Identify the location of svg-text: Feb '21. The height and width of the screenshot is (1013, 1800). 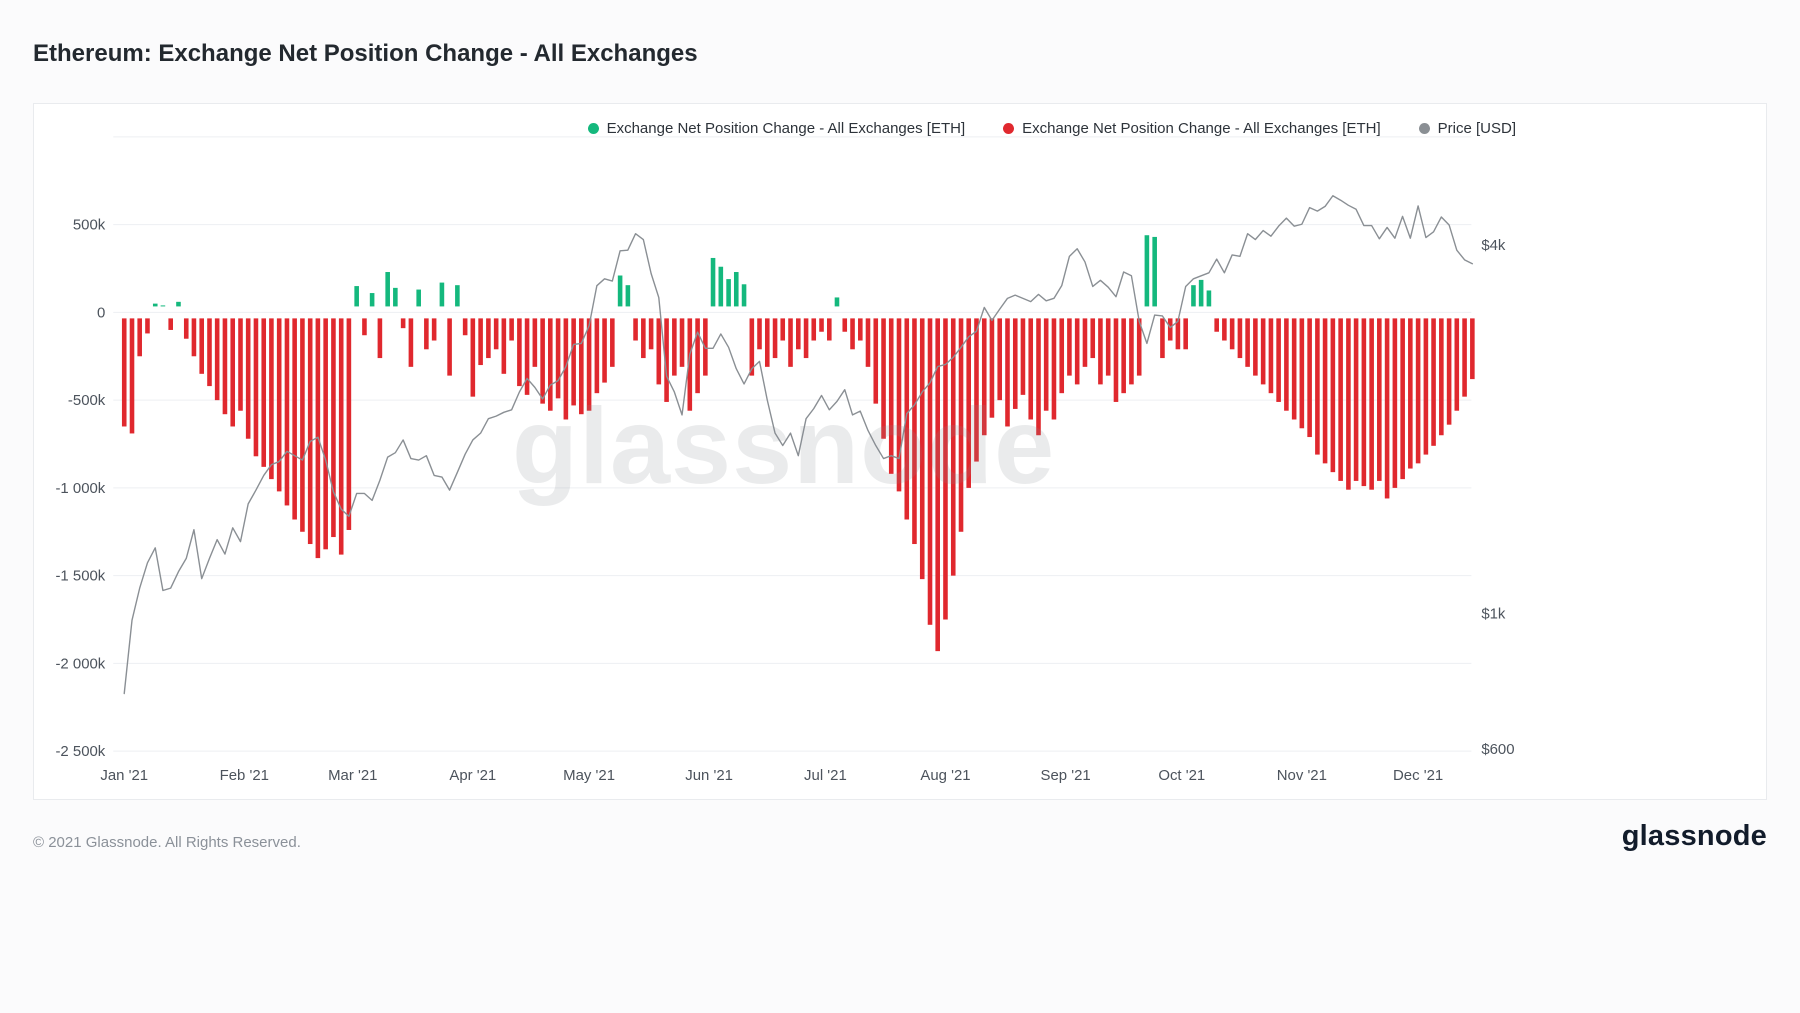
(244, 775).